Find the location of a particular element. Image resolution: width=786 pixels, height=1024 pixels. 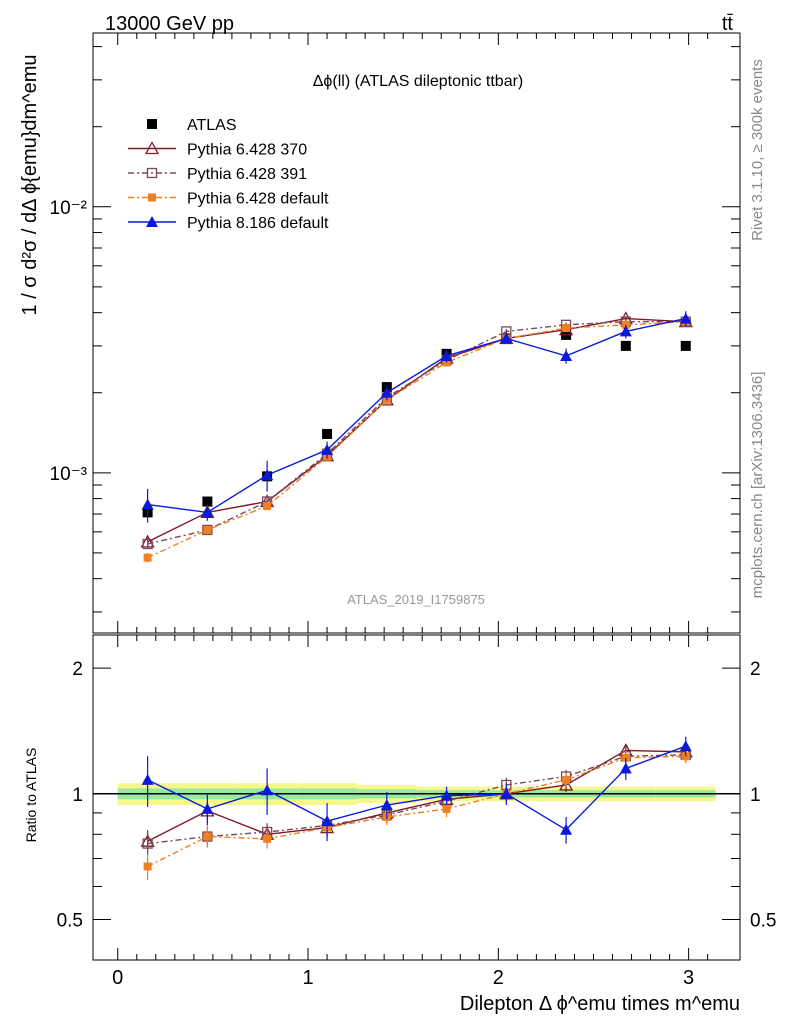

ratio-tick-label-right: 0.5 is located at coordinates (763, 921).